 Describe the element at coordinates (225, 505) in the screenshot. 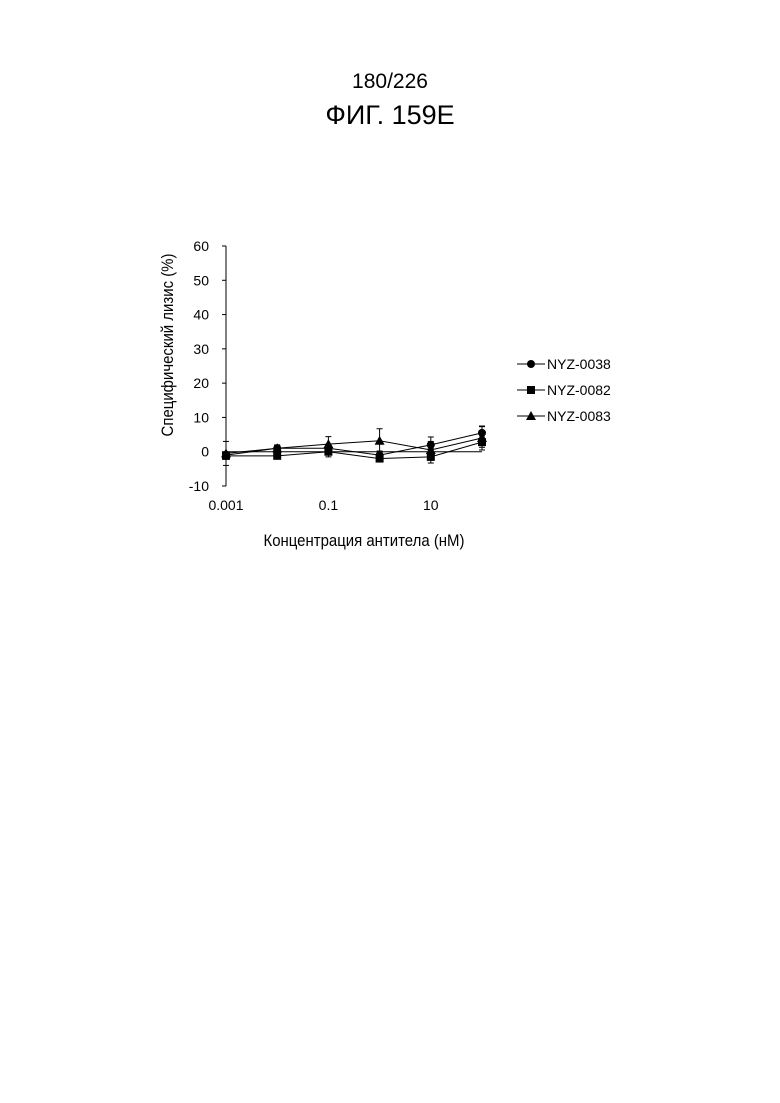

I see `x-tick-label: 0.001` at that location.